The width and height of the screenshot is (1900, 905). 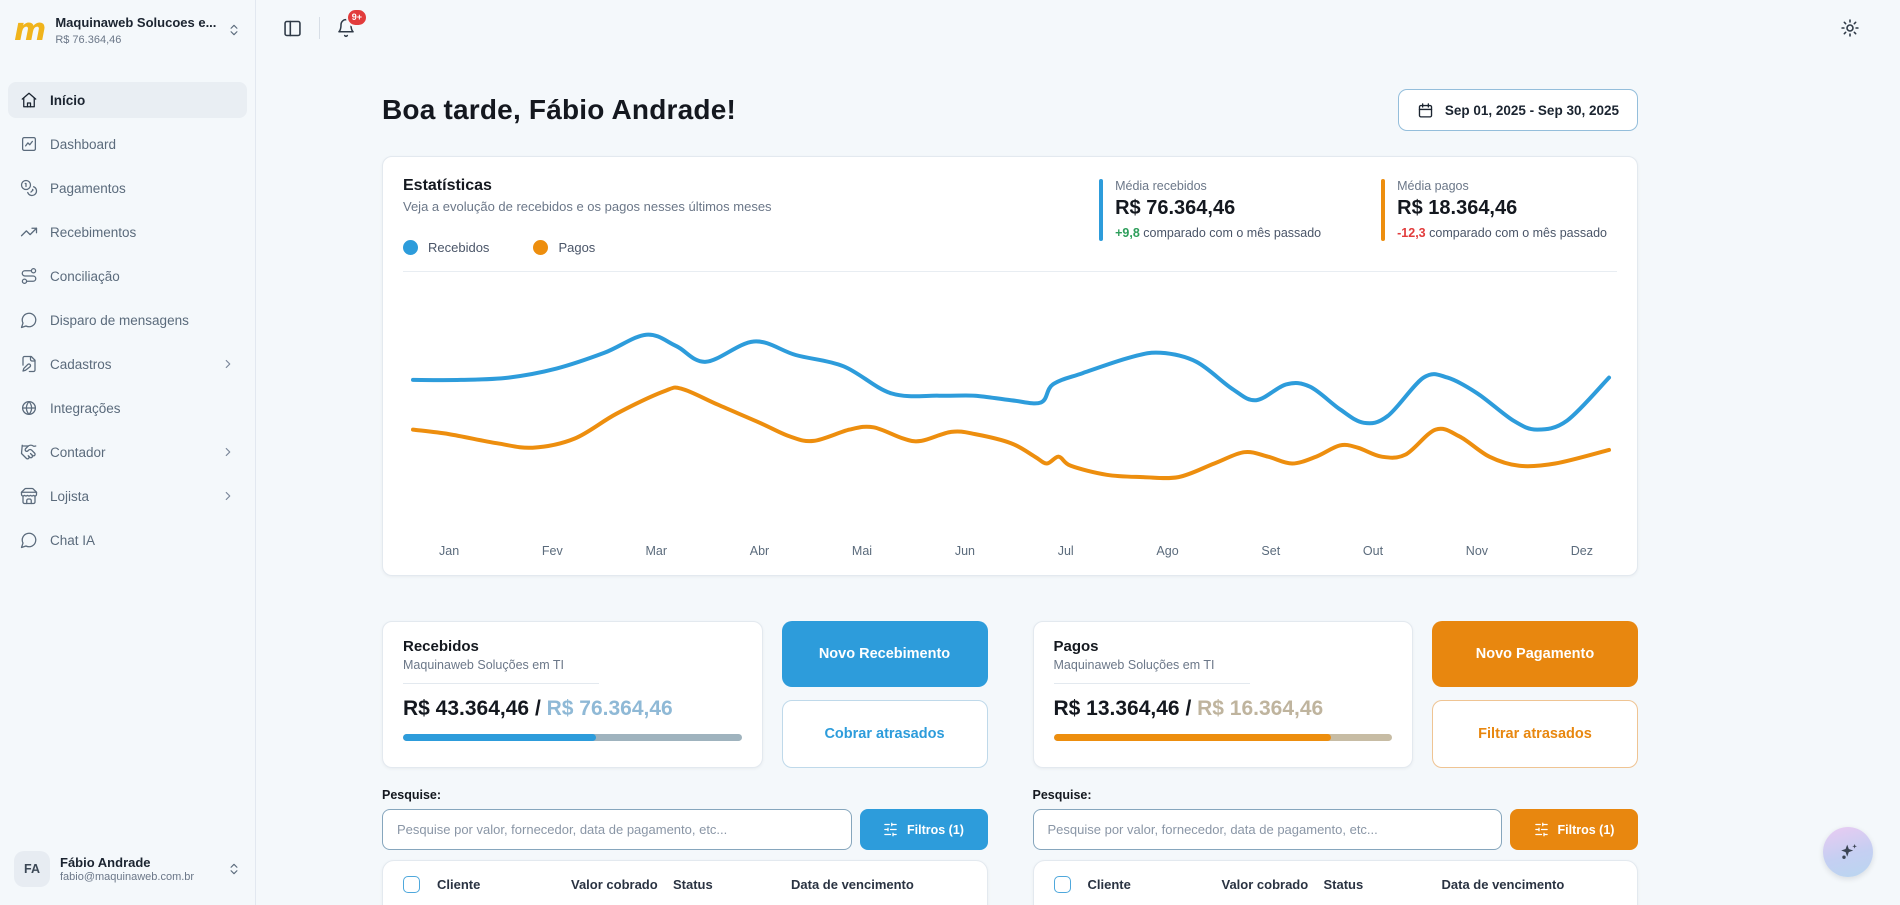 I want to click on sidebar-item-disparo-de-mensagens: Disparo de mensagens, so click(x=127, y=320).